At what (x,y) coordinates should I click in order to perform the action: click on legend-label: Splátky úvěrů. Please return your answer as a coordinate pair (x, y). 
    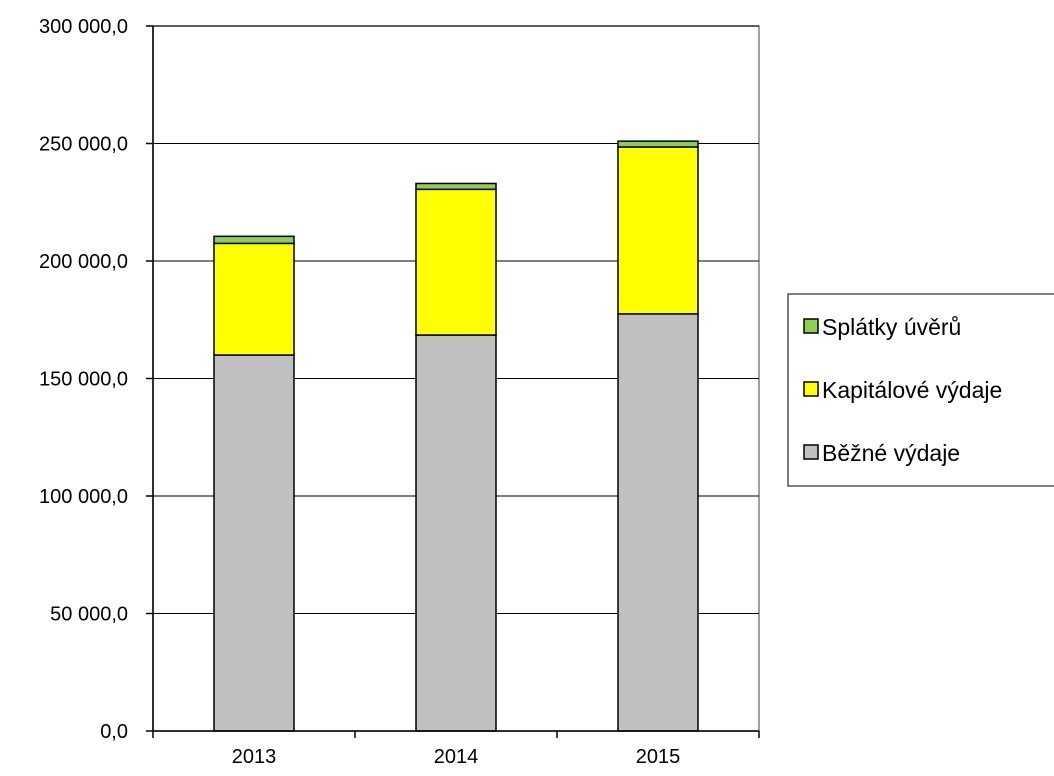
    Looking at the image, I should click on (891, 327).